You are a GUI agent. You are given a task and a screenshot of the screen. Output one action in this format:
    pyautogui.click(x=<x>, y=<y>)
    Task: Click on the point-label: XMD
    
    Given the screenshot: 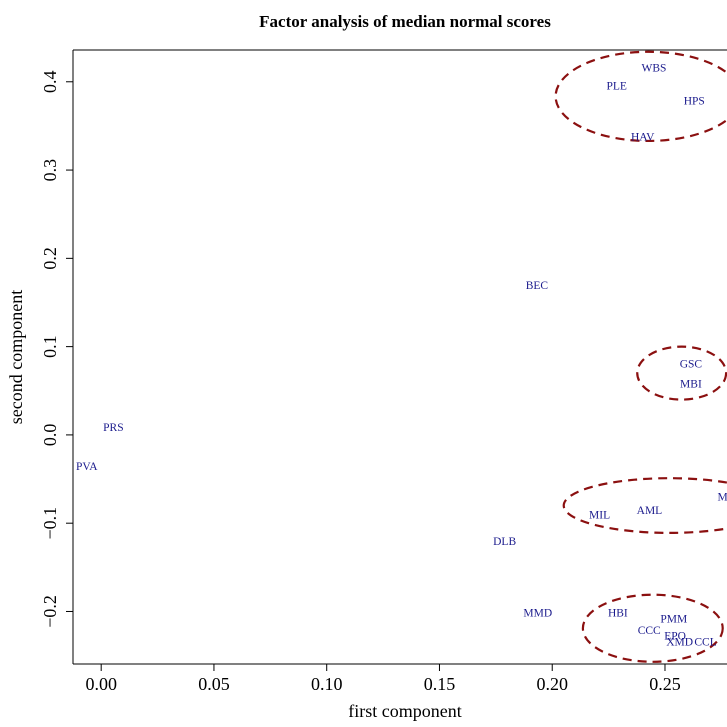 What is the action you would take?
    pyautogui.click(x=679, y=642)
    